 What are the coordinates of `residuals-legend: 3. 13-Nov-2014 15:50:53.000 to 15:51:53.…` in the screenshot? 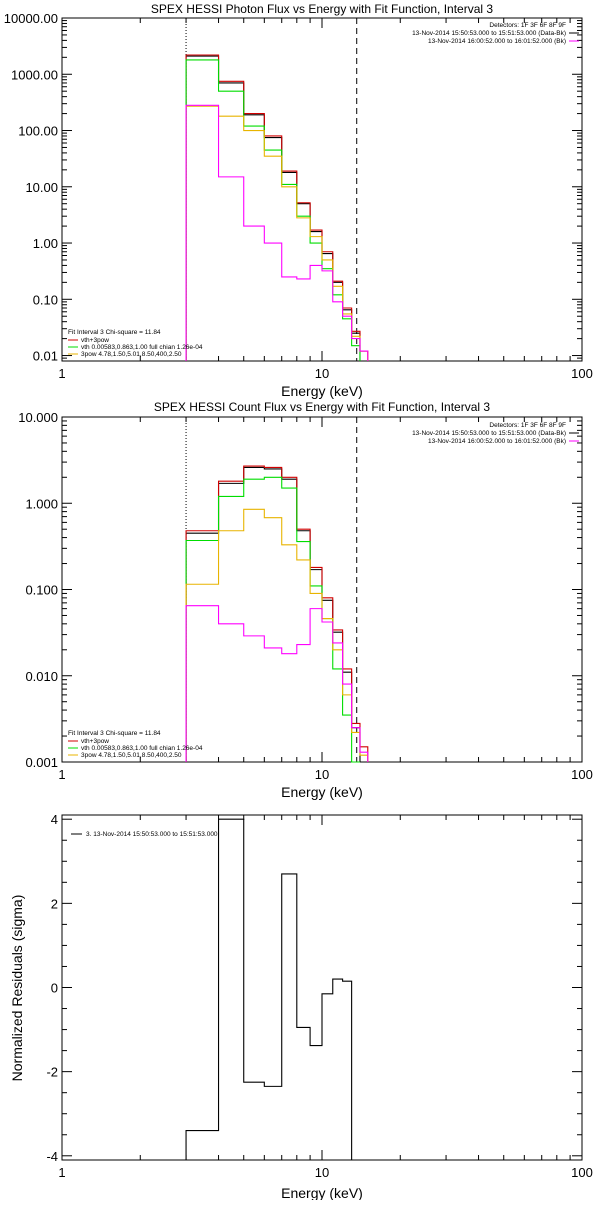 It's located at (144, 834).